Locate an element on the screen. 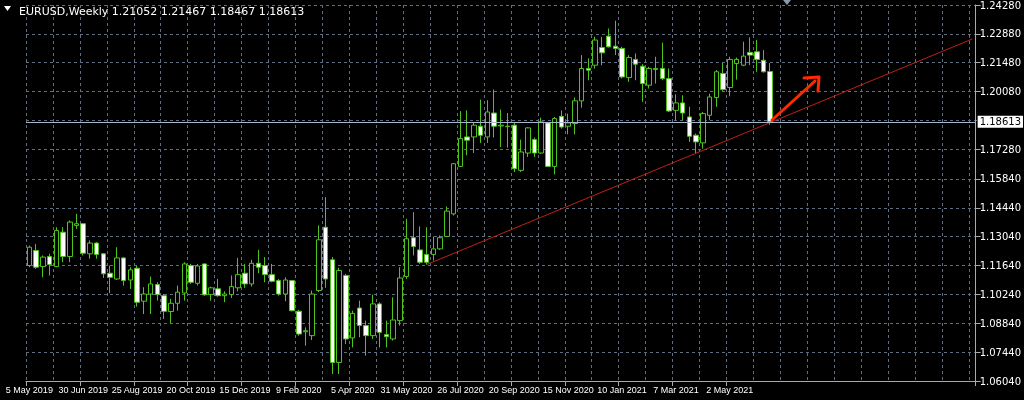 The image size is (1024, 400). x-tick-label: 15 Dec 2019 is located at coordinates (245, 389).